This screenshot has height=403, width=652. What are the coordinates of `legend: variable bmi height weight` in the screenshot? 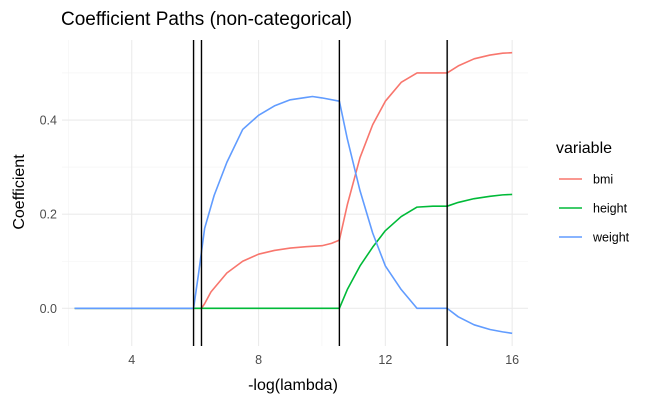 It's located at (593, 192).